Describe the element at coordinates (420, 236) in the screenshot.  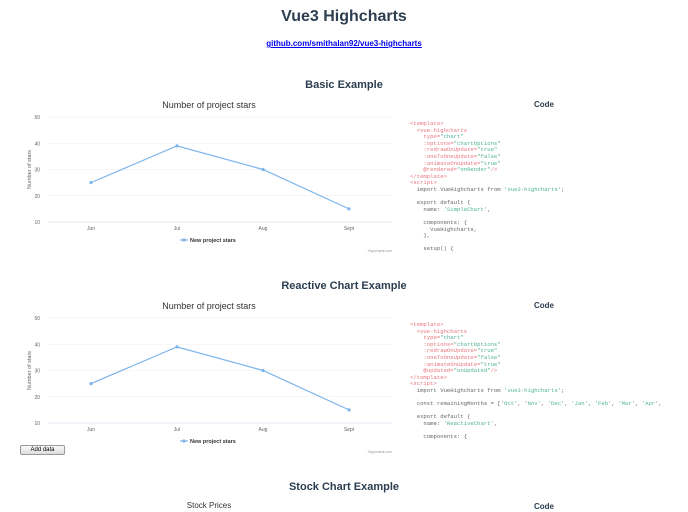
I see `code-line: },` at that location.